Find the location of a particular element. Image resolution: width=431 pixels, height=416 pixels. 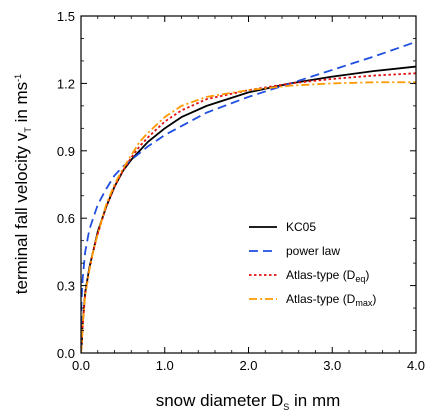

y-tick-label: 1.5 is located at coordinates (66, 16).